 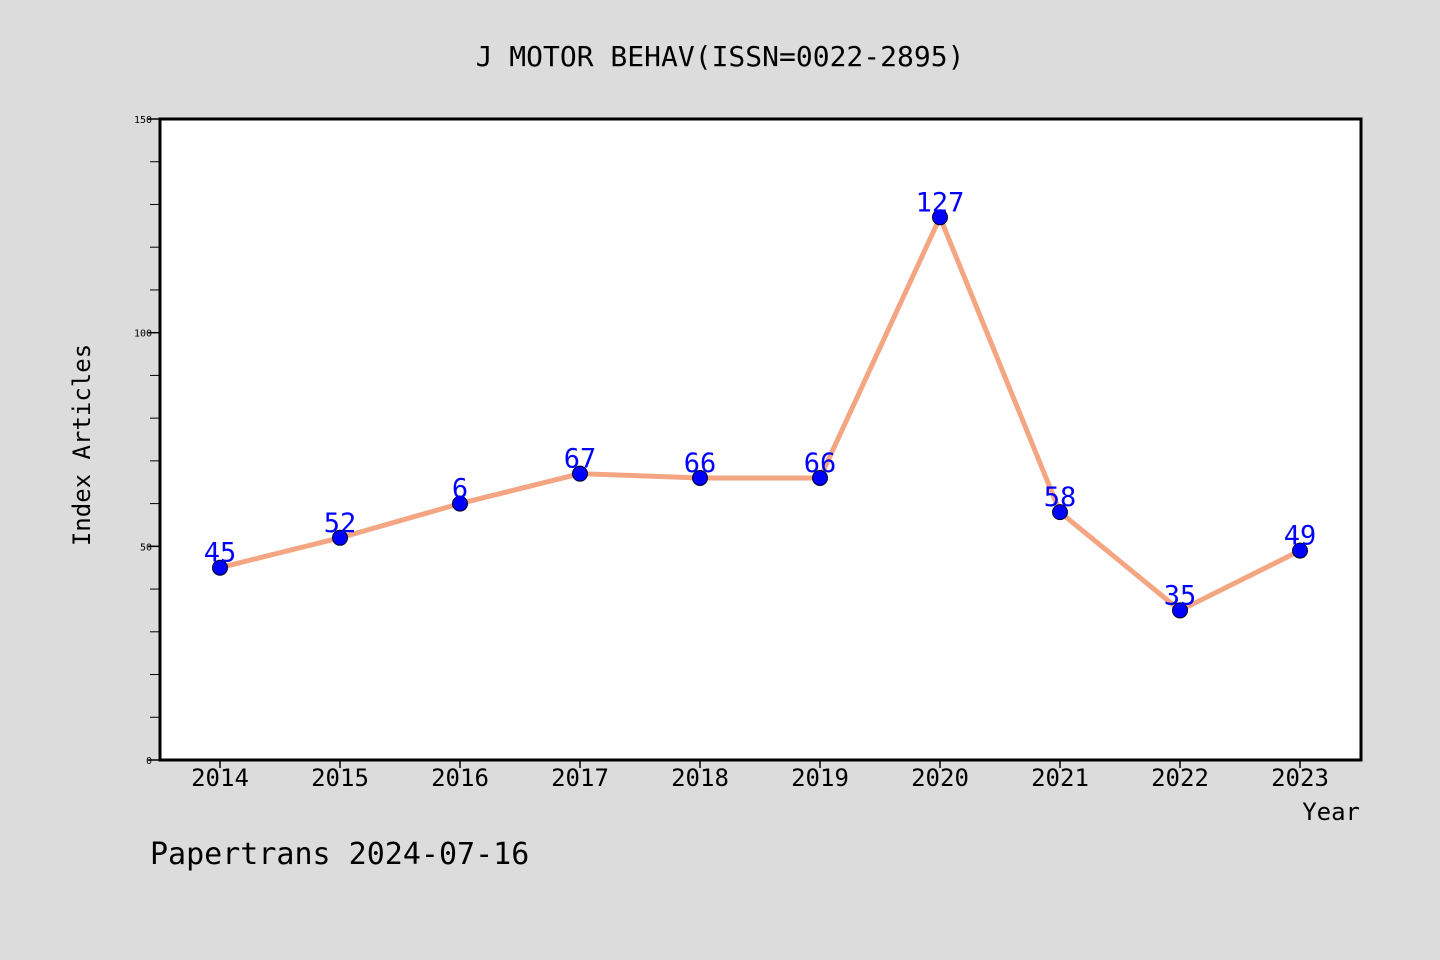 What do you see at coordinates (1300, 778) in the screenshot?
I see `x-tick-label: 2023` at bounding box center [1300, 778].